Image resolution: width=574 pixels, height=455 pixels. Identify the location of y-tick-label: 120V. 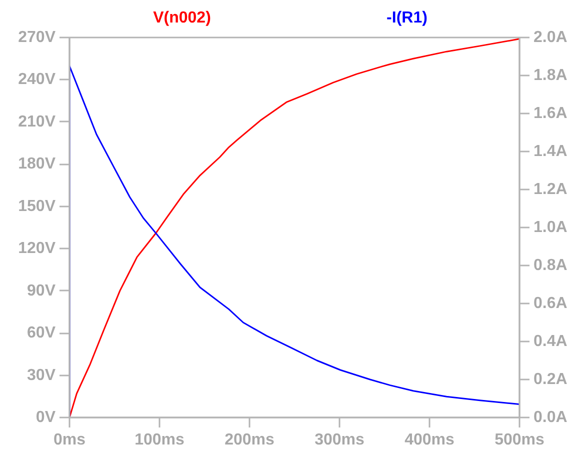
(37, 249).